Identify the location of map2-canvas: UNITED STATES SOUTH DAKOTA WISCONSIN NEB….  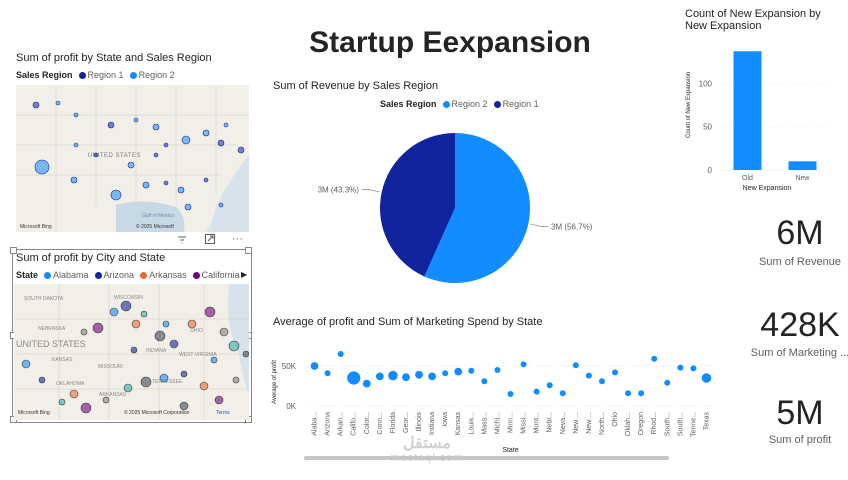
(131, 352).